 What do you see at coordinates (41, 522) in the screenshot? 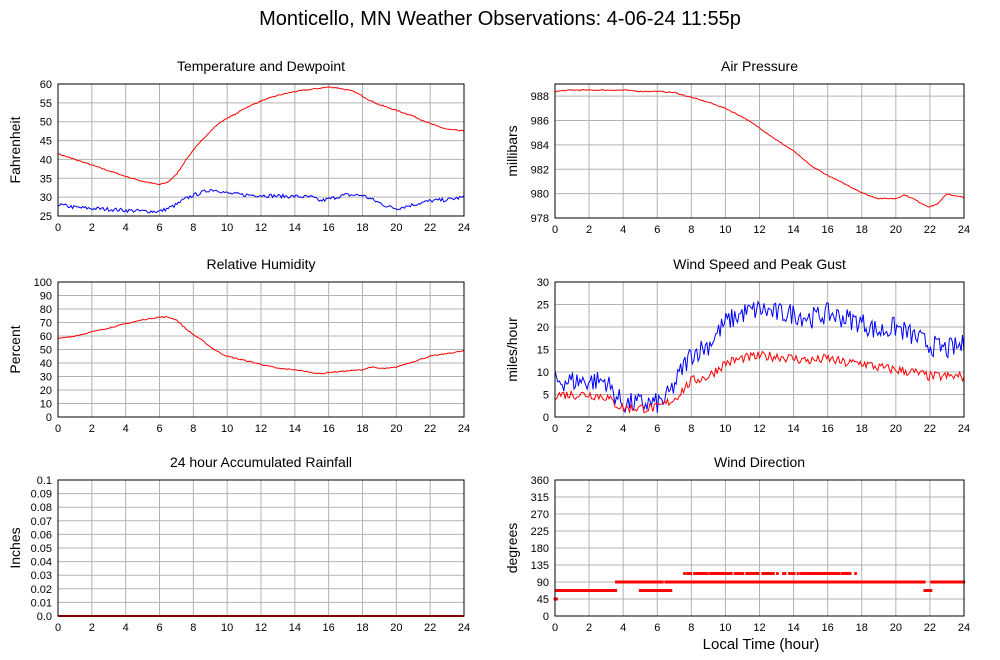
I see `y-tick-label: 0.07` at bounding box center [41, 522].